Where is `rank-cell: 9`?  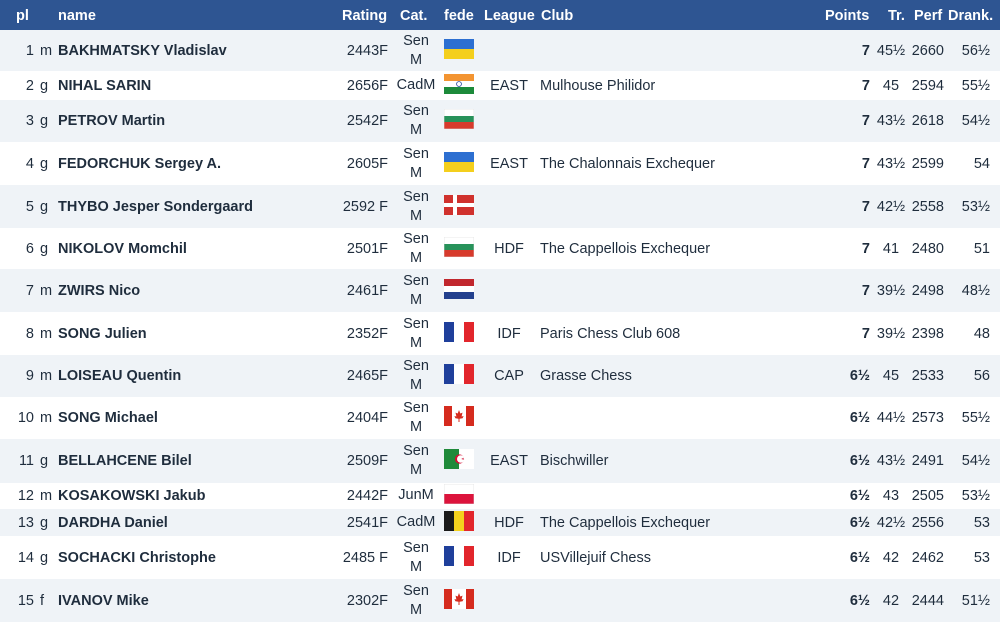 rank-cell: 9 is located at coordinates (29, 376).